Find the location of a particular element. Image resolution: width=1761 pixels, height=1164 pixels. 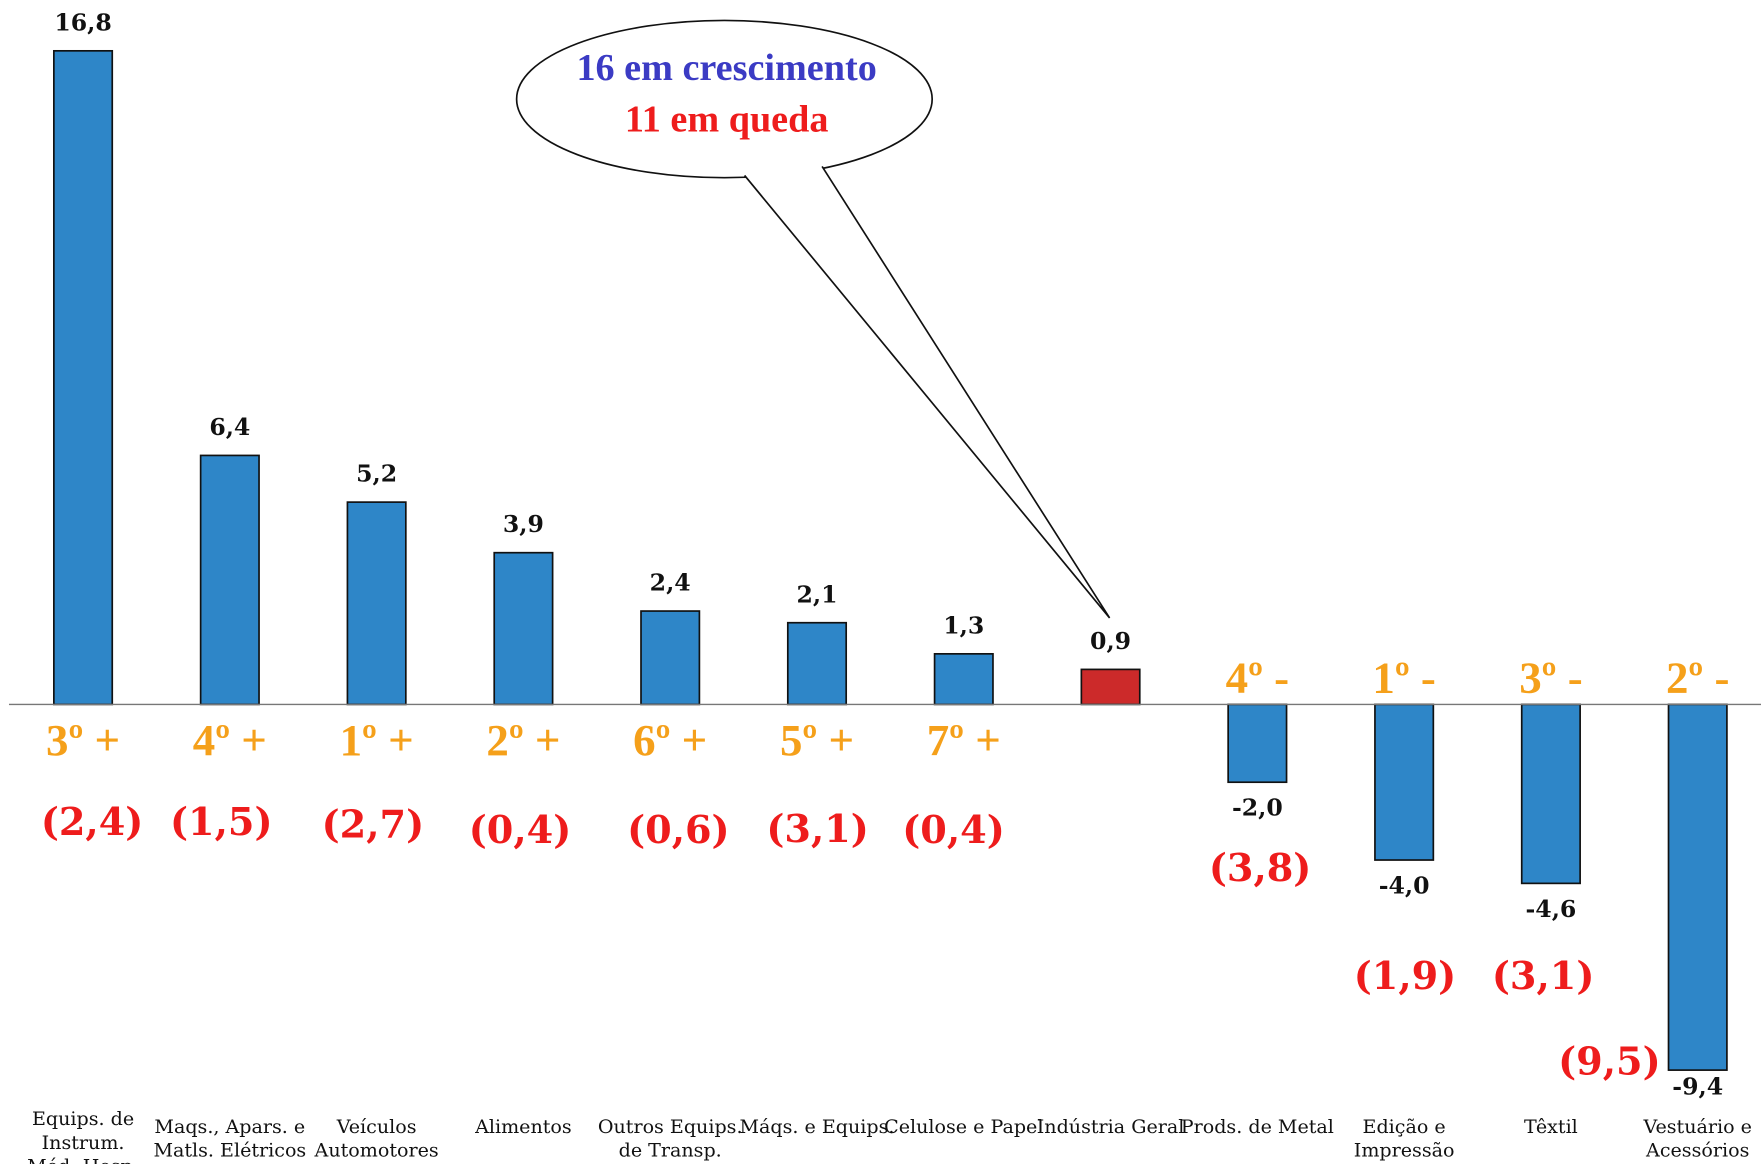

value-label: 1,3 is located at coordinates (963, 625).